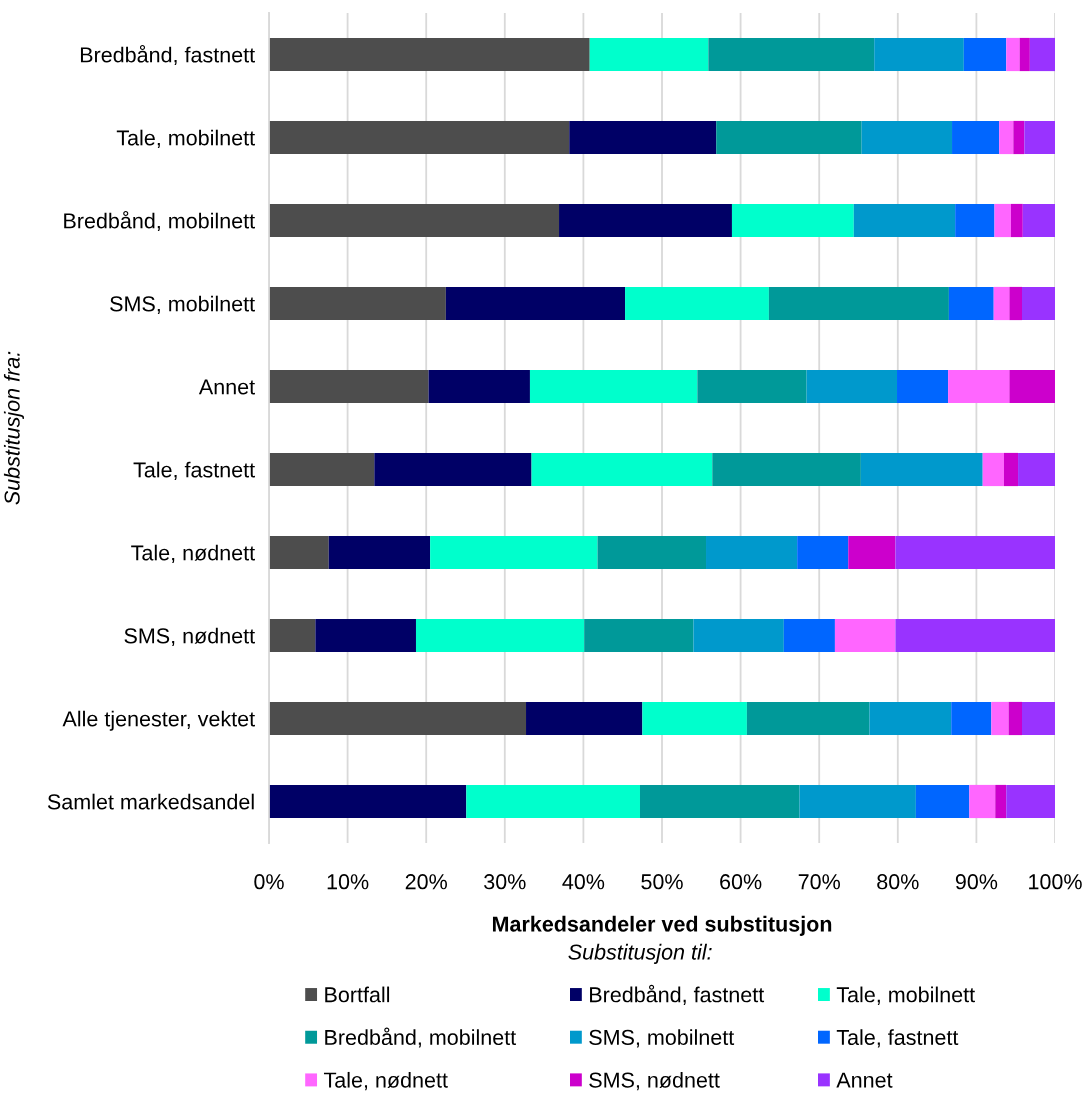  Describe the element at coordinates (662, 1038) in the screenshot. I see `legend-label: SMS, mobilnett` at that location.